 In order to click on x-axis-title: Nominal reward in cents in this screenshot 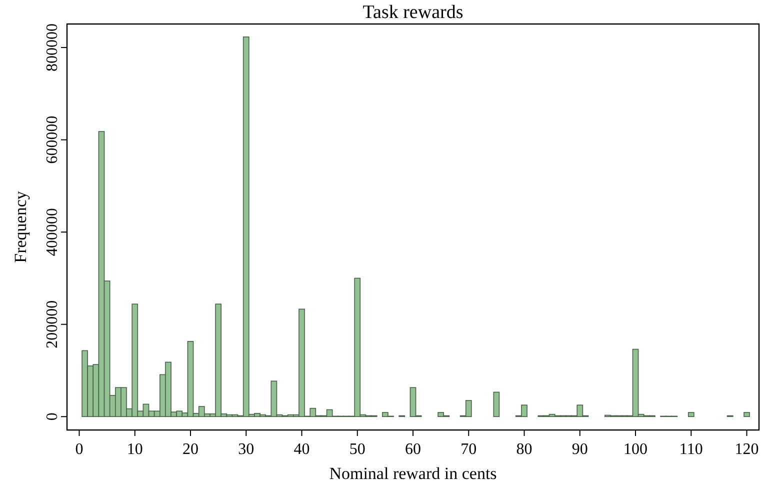, I will do `click(413, 473)`.